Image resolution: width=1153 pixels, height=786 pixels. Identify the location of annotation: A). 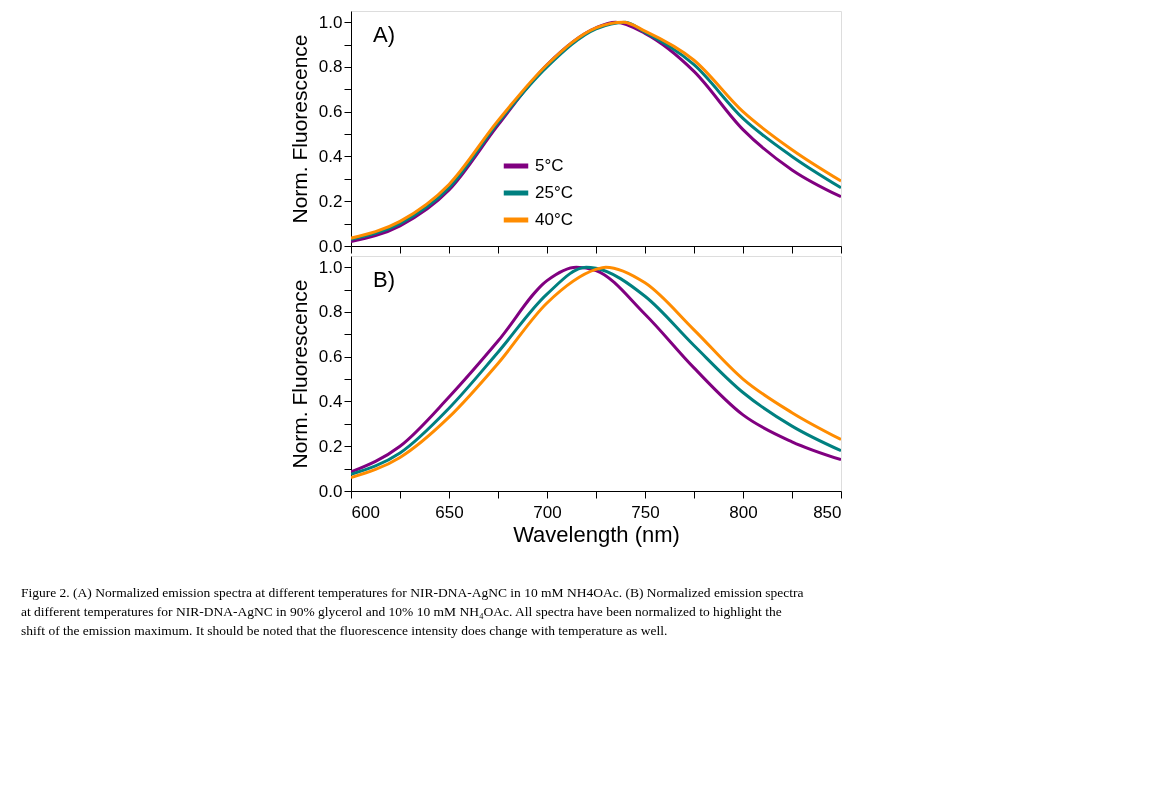
(384, 34).